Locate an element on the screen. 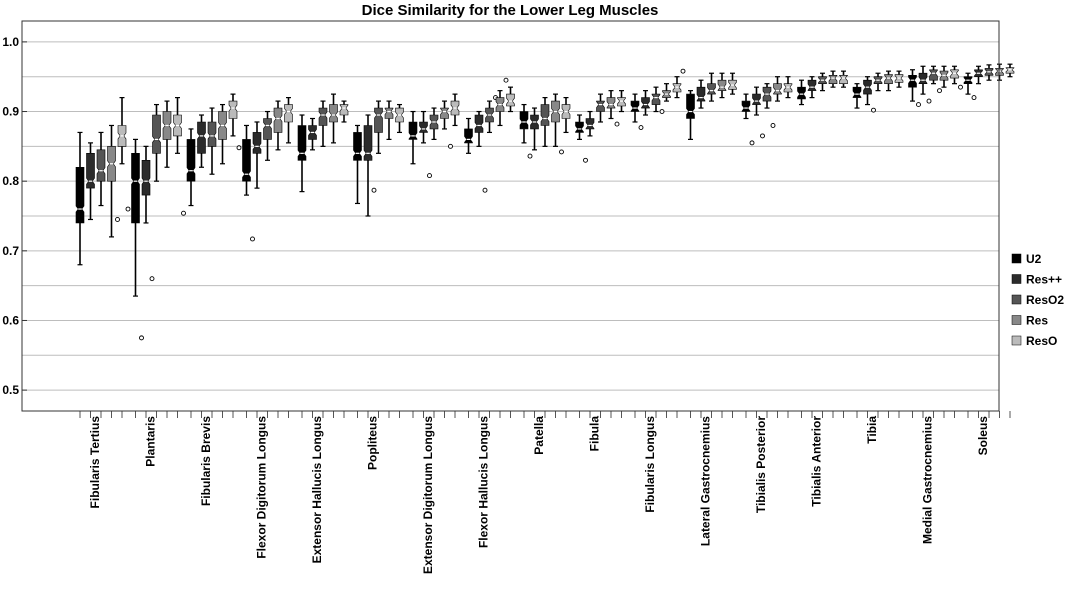 Image resolution: width=1074 pixels, height=601 pixels. y-axis-ticks: 1.0 0.9 0.8 0.7 0.6 0.5 is located at coordinates (14, 216).